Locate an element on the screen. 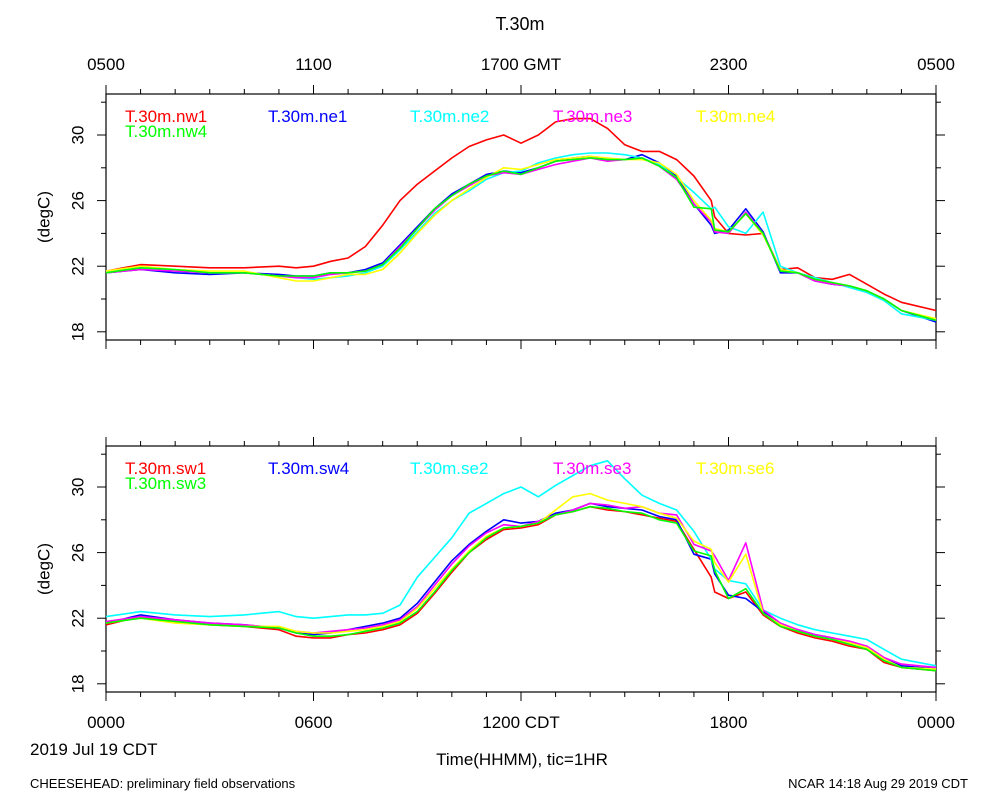 This screenshot has height=800, width=1000. legend-entry: T.30m.ne3 is located at coordinates (592, 116).